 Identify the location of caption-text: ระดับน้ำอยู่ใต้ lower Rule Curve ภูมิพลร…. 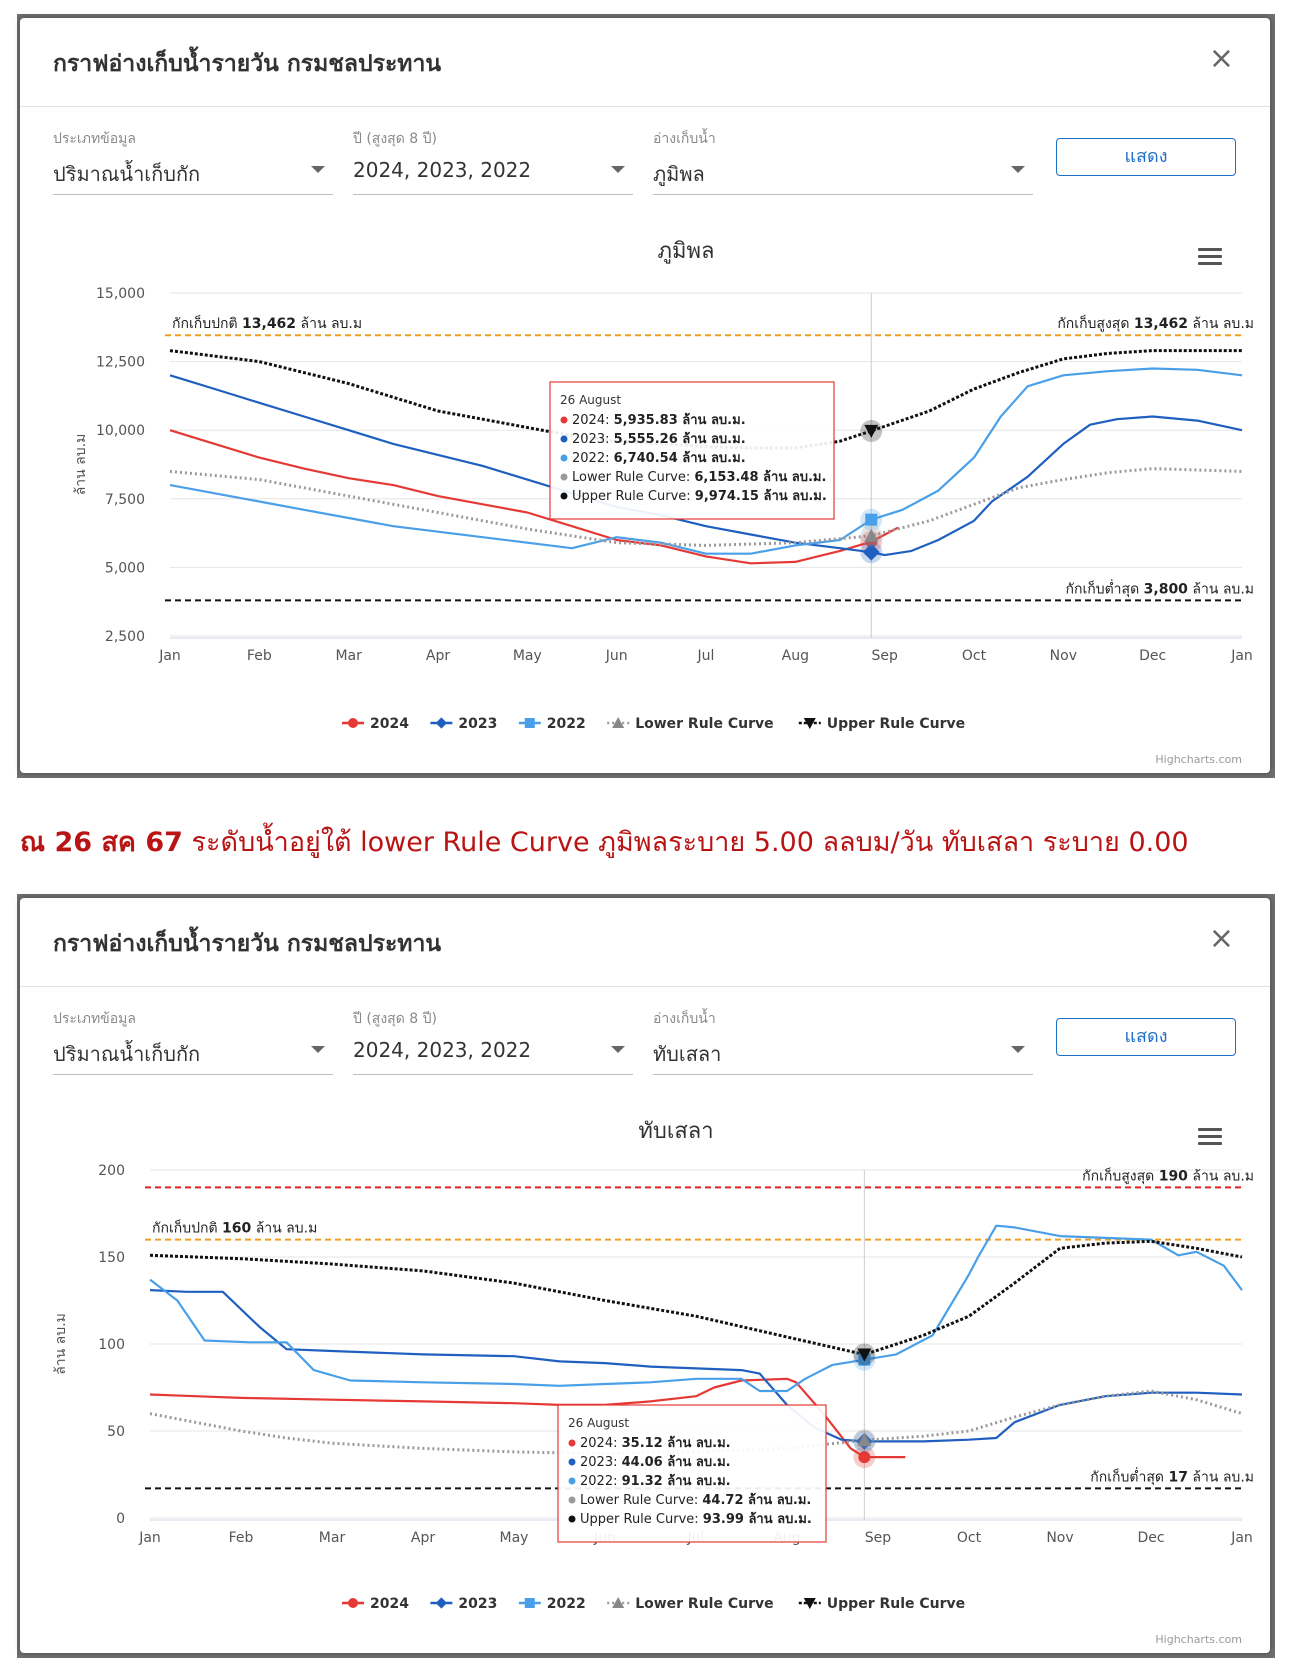
(690, 842).